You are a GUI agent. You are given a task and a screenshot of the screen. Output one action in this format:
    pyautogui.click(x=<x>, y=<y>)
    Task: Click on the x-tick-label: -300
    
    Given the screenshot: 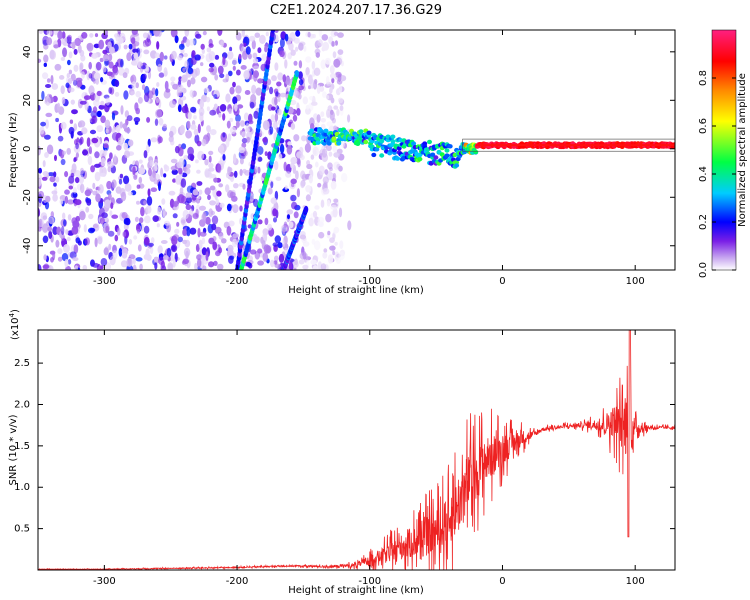 What is the action you would take?
    pyautogui.click(x=104, y=281)
    